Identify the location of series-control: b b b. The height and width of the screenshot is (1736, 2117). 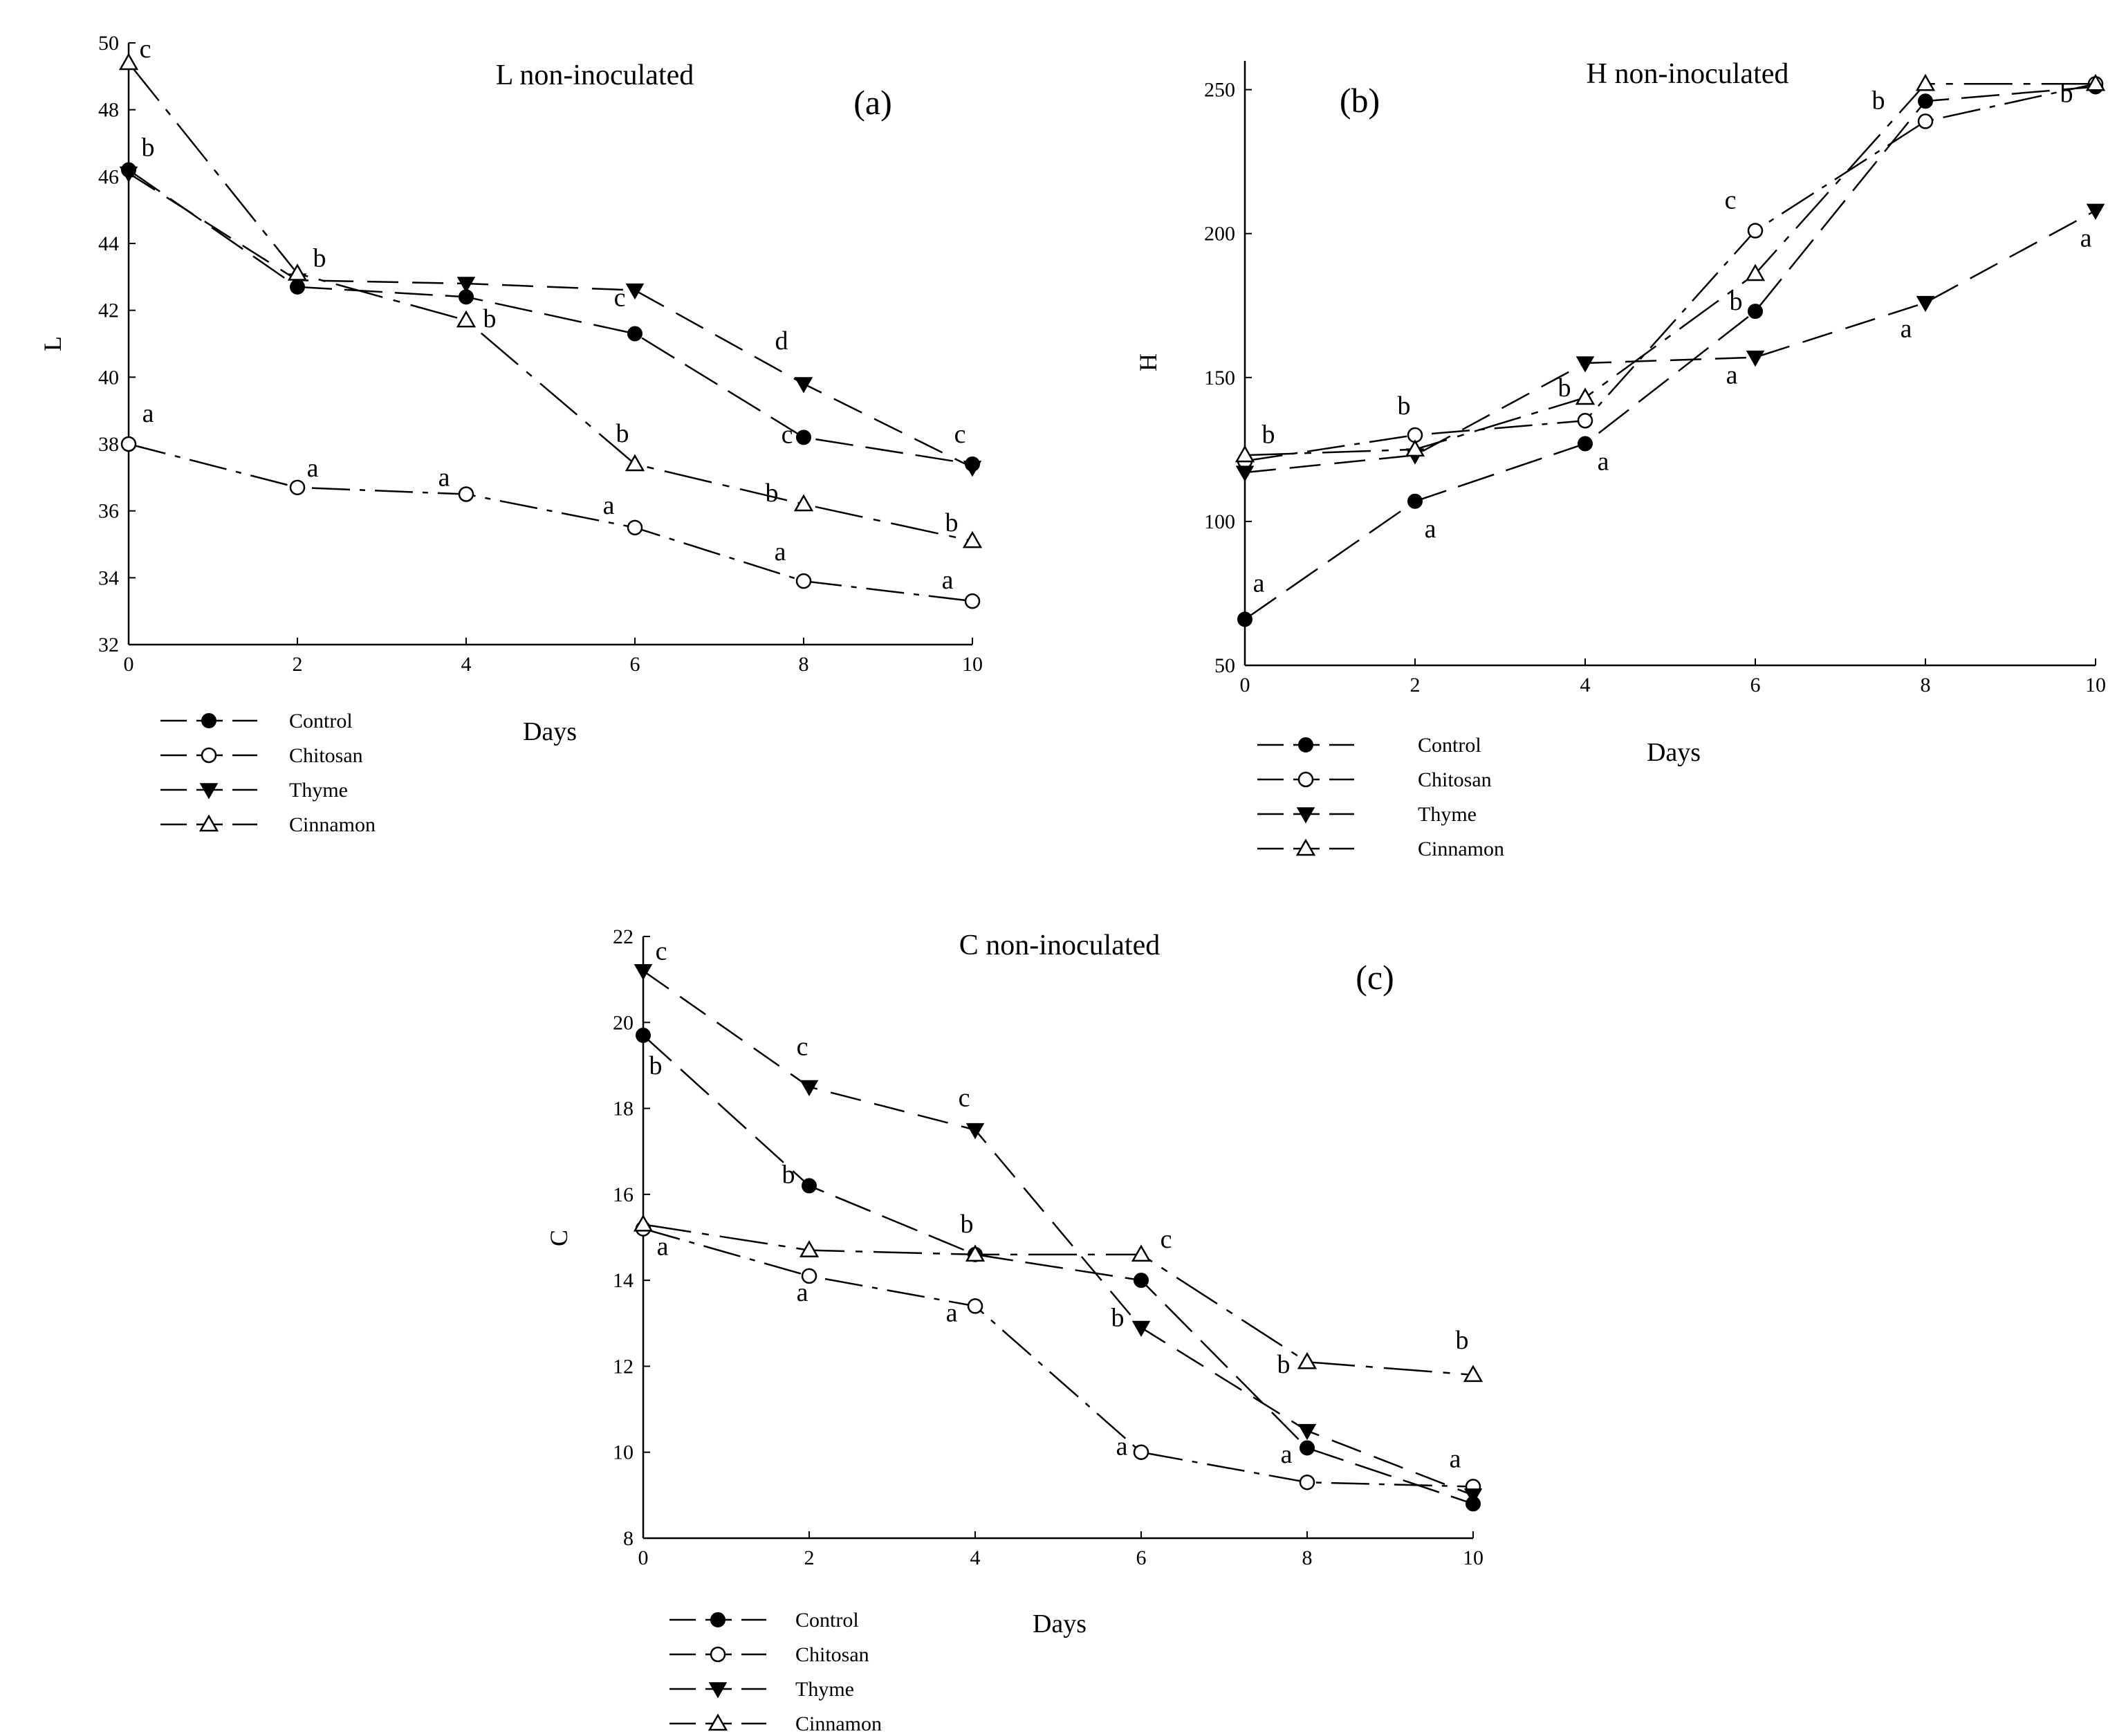
(1058, 1269).